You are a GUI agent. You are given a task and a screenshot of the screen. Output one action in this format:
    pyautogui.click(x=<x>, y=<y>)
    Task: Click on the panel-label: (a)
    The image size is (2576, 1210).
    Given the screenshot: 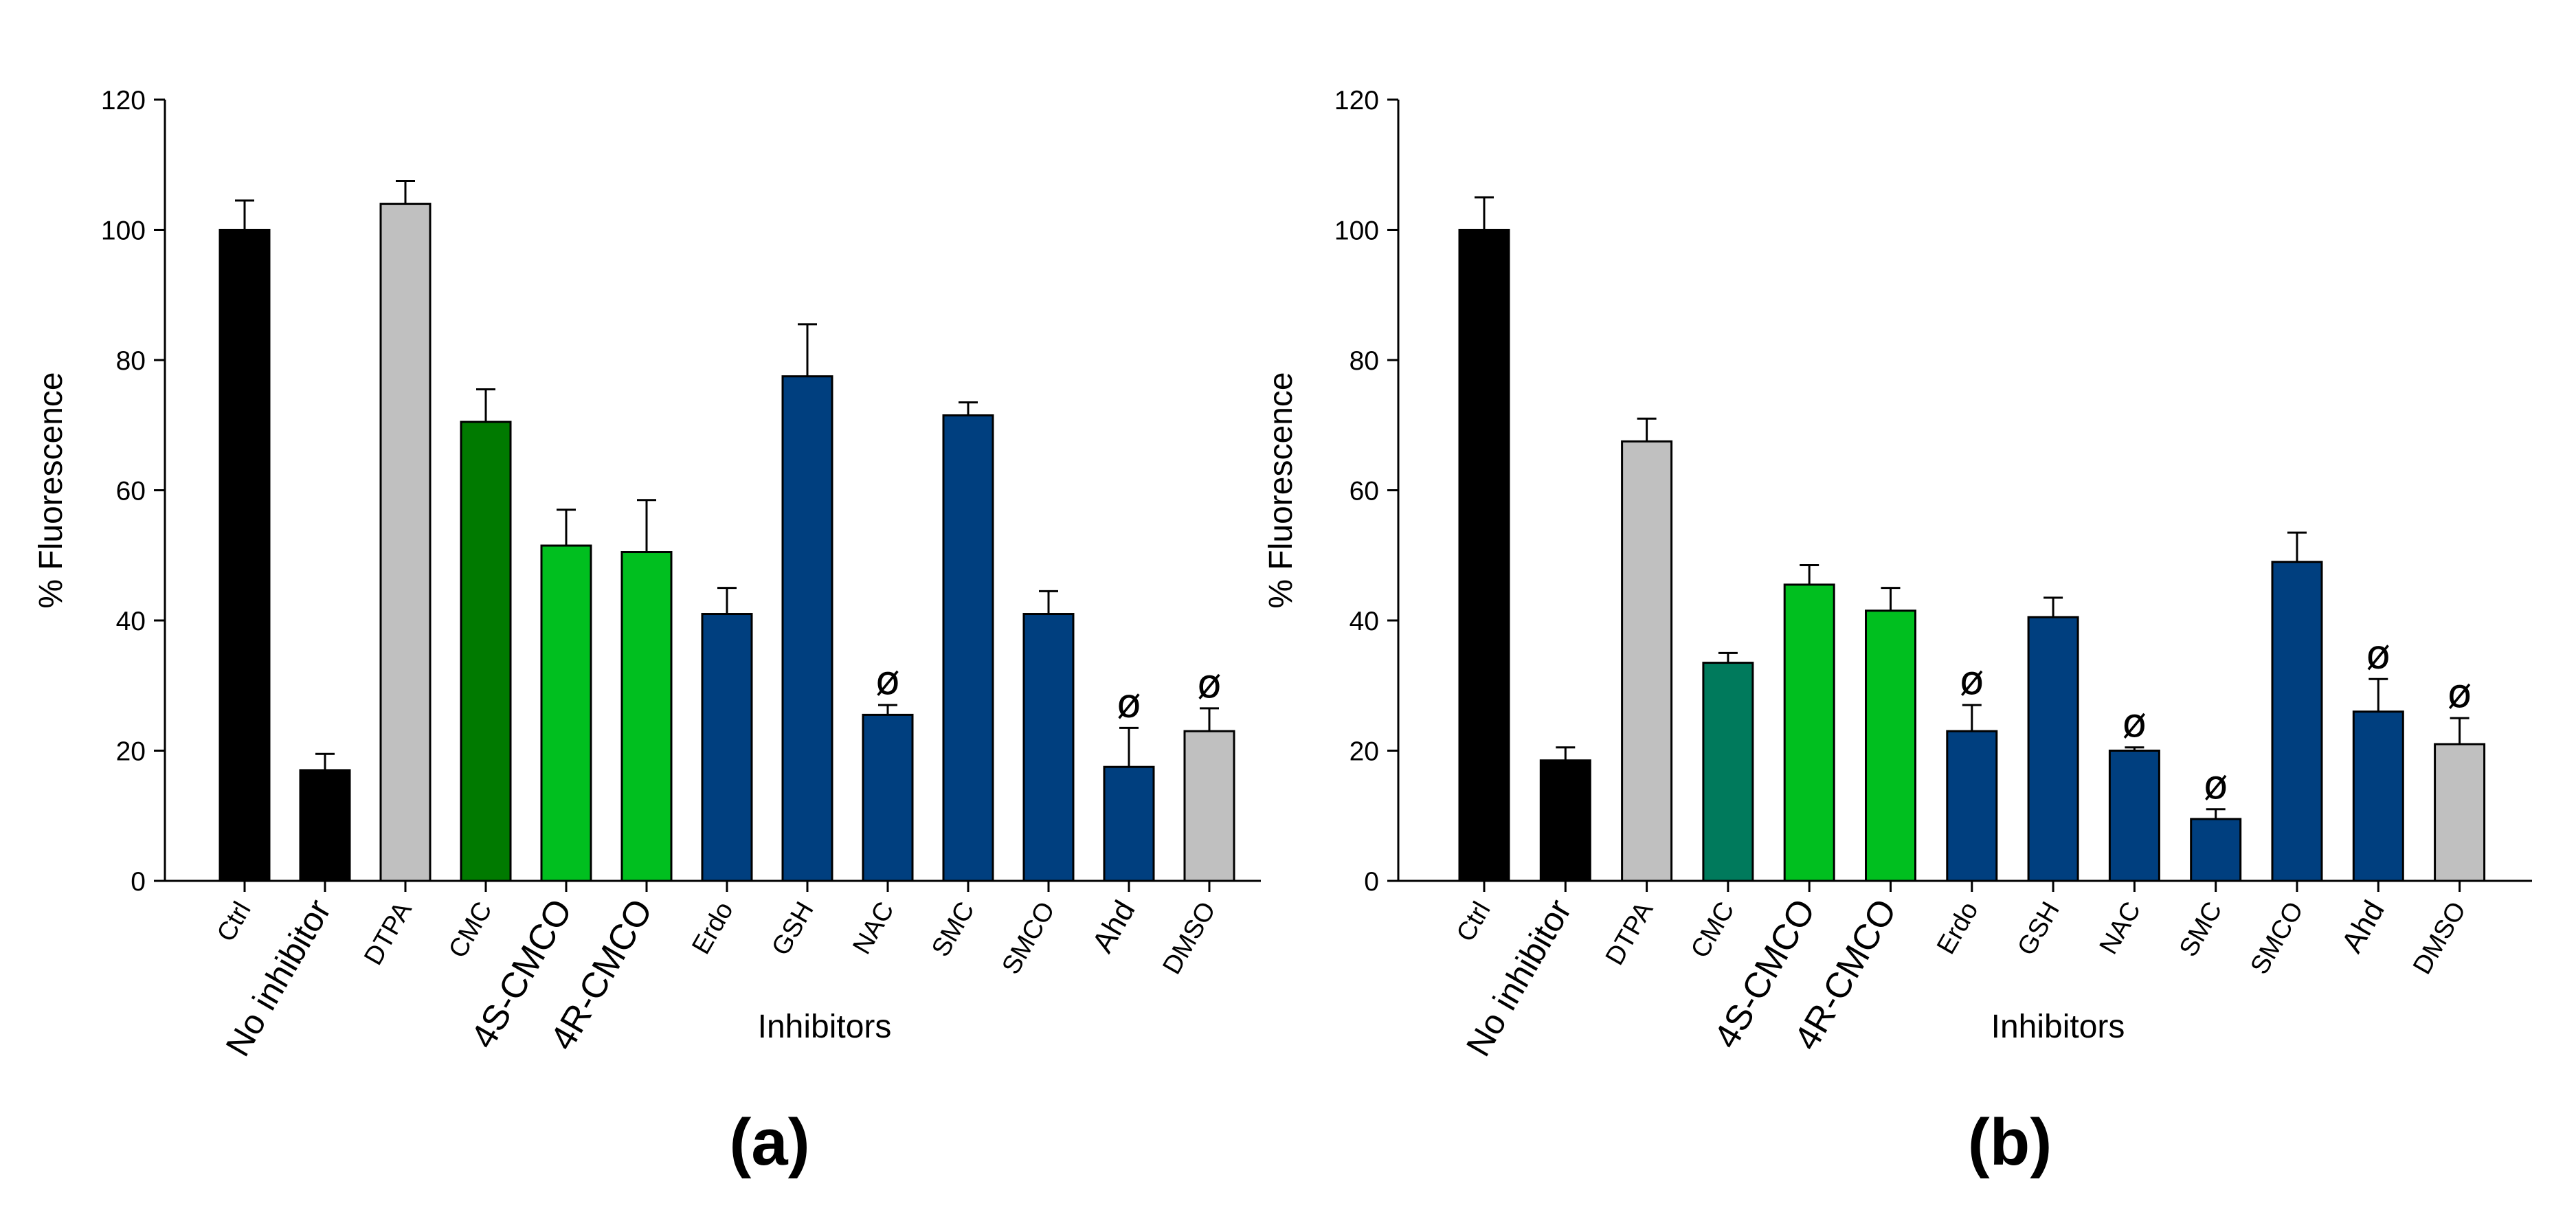 What is the action you would take?
    pyautogui.click(x=769, y=1142)
    